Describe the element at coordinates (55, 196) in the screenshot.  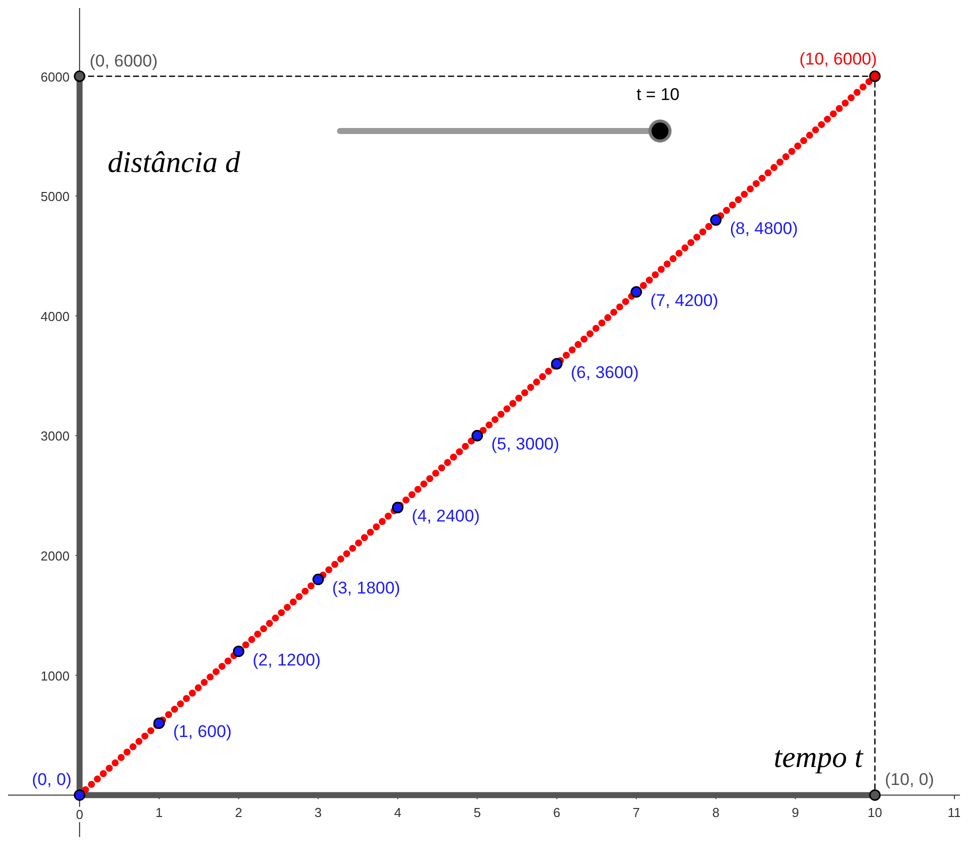
I see `y-tick-label: 5000` at that location.